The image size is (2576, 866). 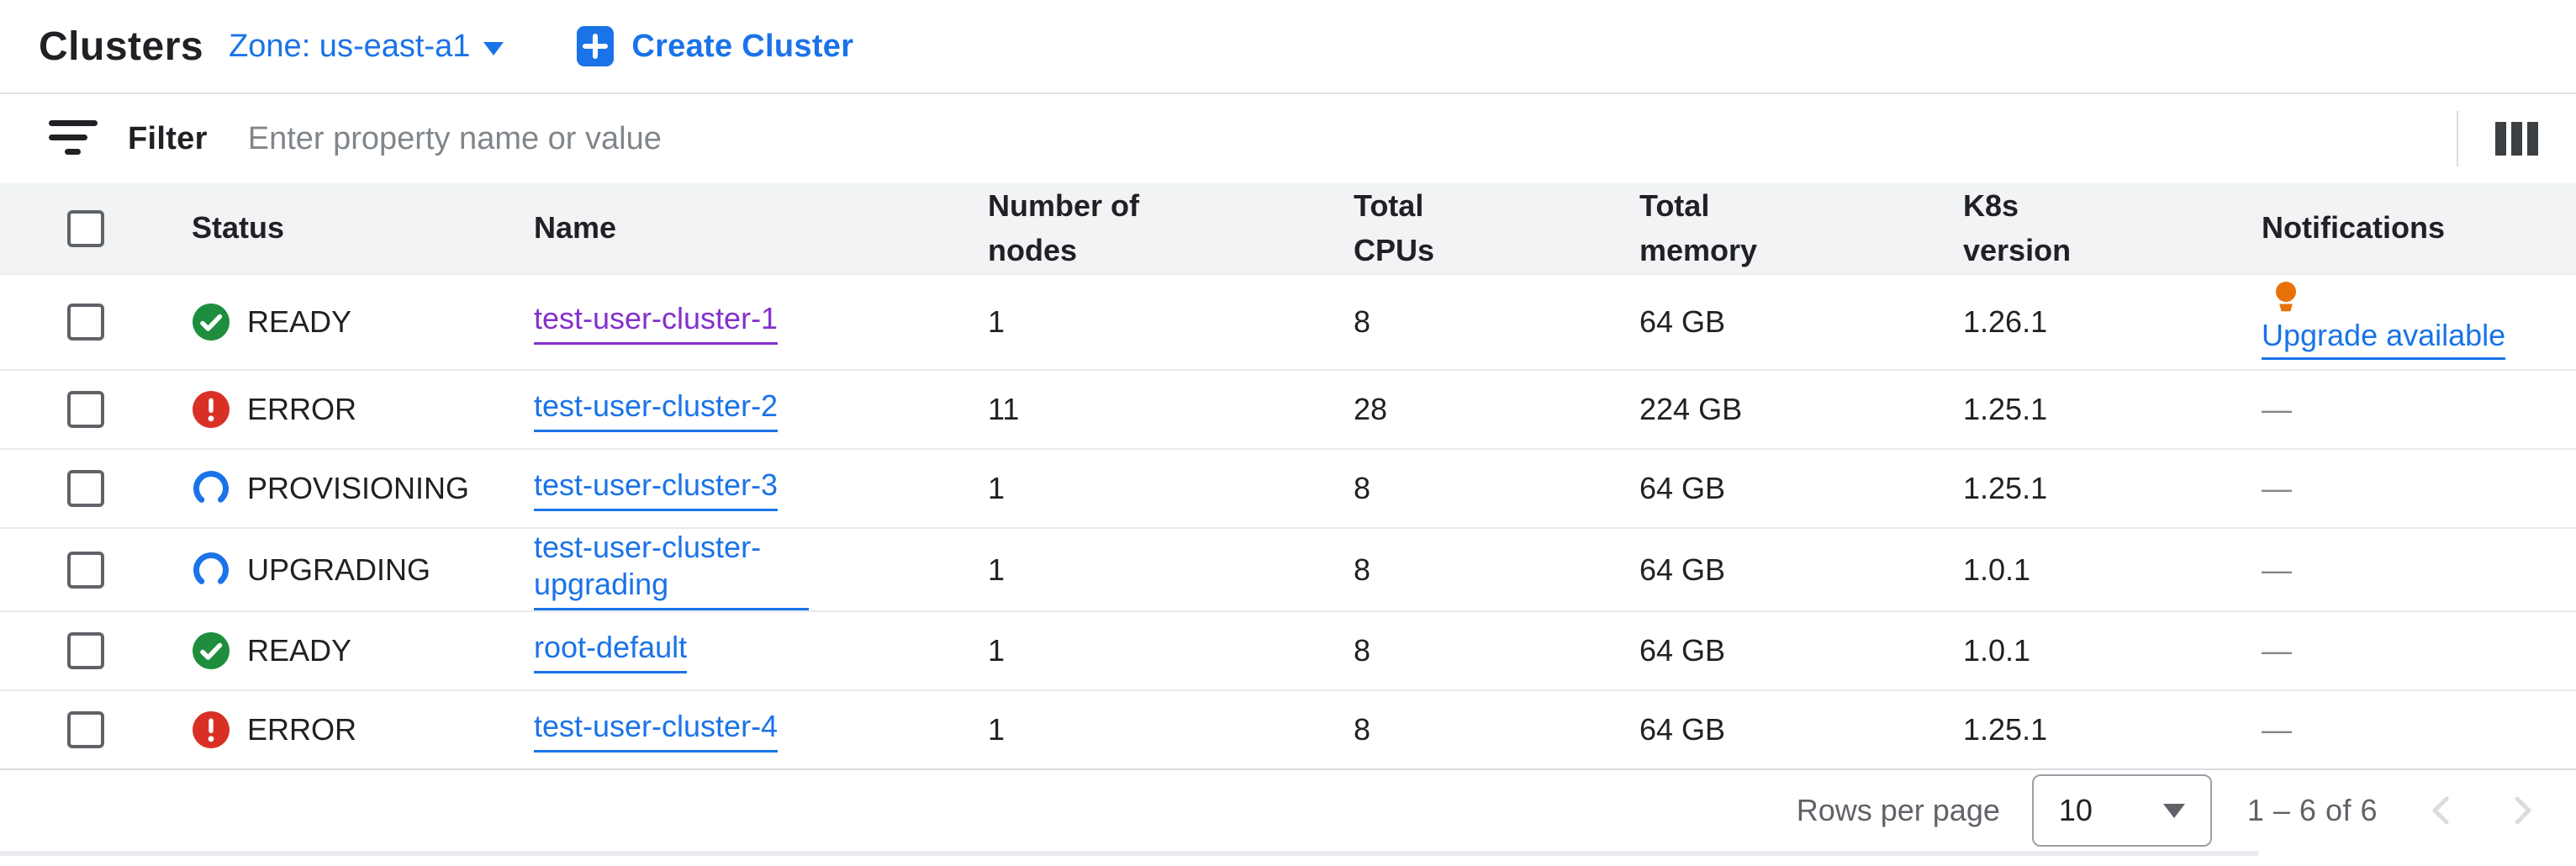 I want to click on notification-cell: Upgrade available, so click(x=2419, y=322).